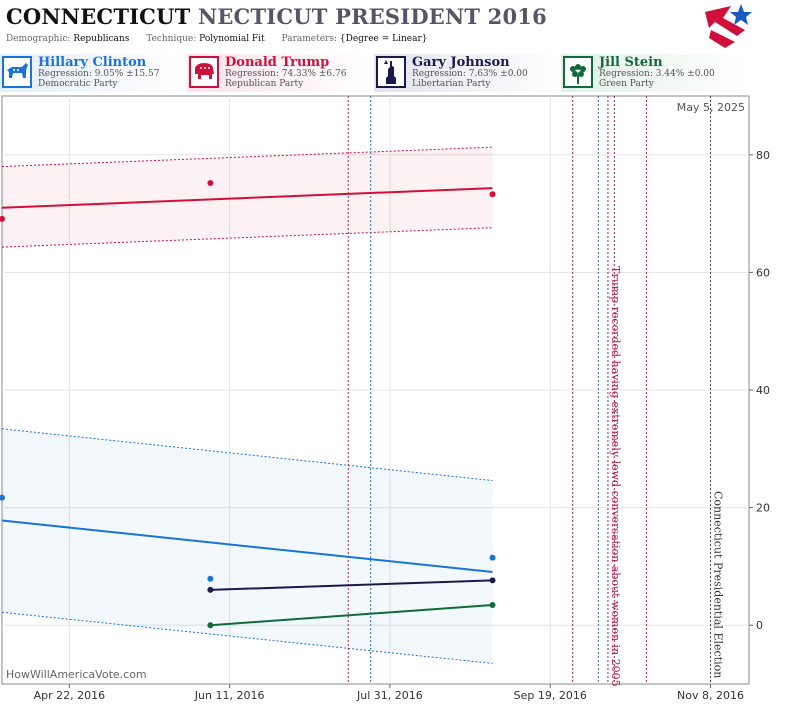  Describe the element at coordinates (631, 62) in the screenshot. I see `legend-name: Jill Stein` at that location.